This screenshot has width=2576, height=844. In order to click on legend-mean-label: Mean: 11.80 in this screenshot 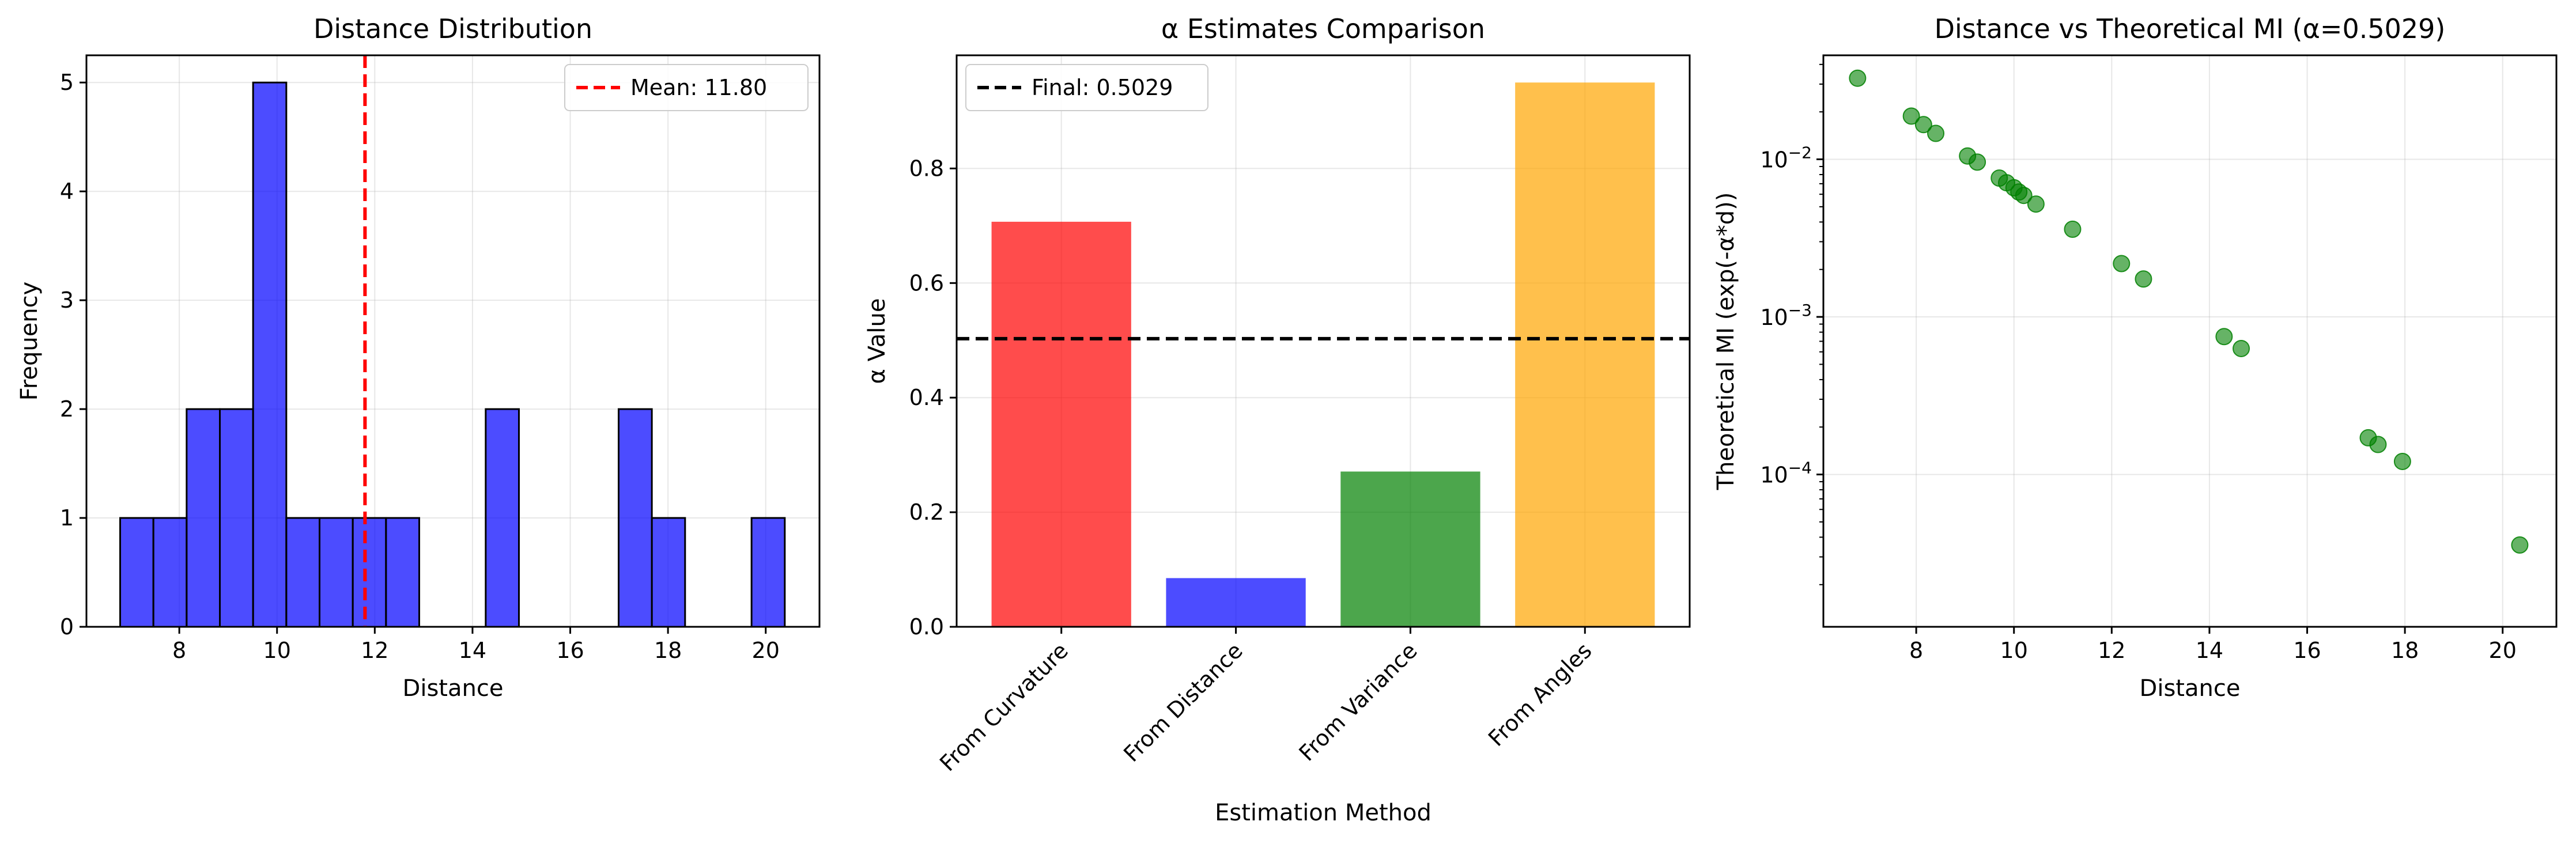, I will do `click(698, 87)`.